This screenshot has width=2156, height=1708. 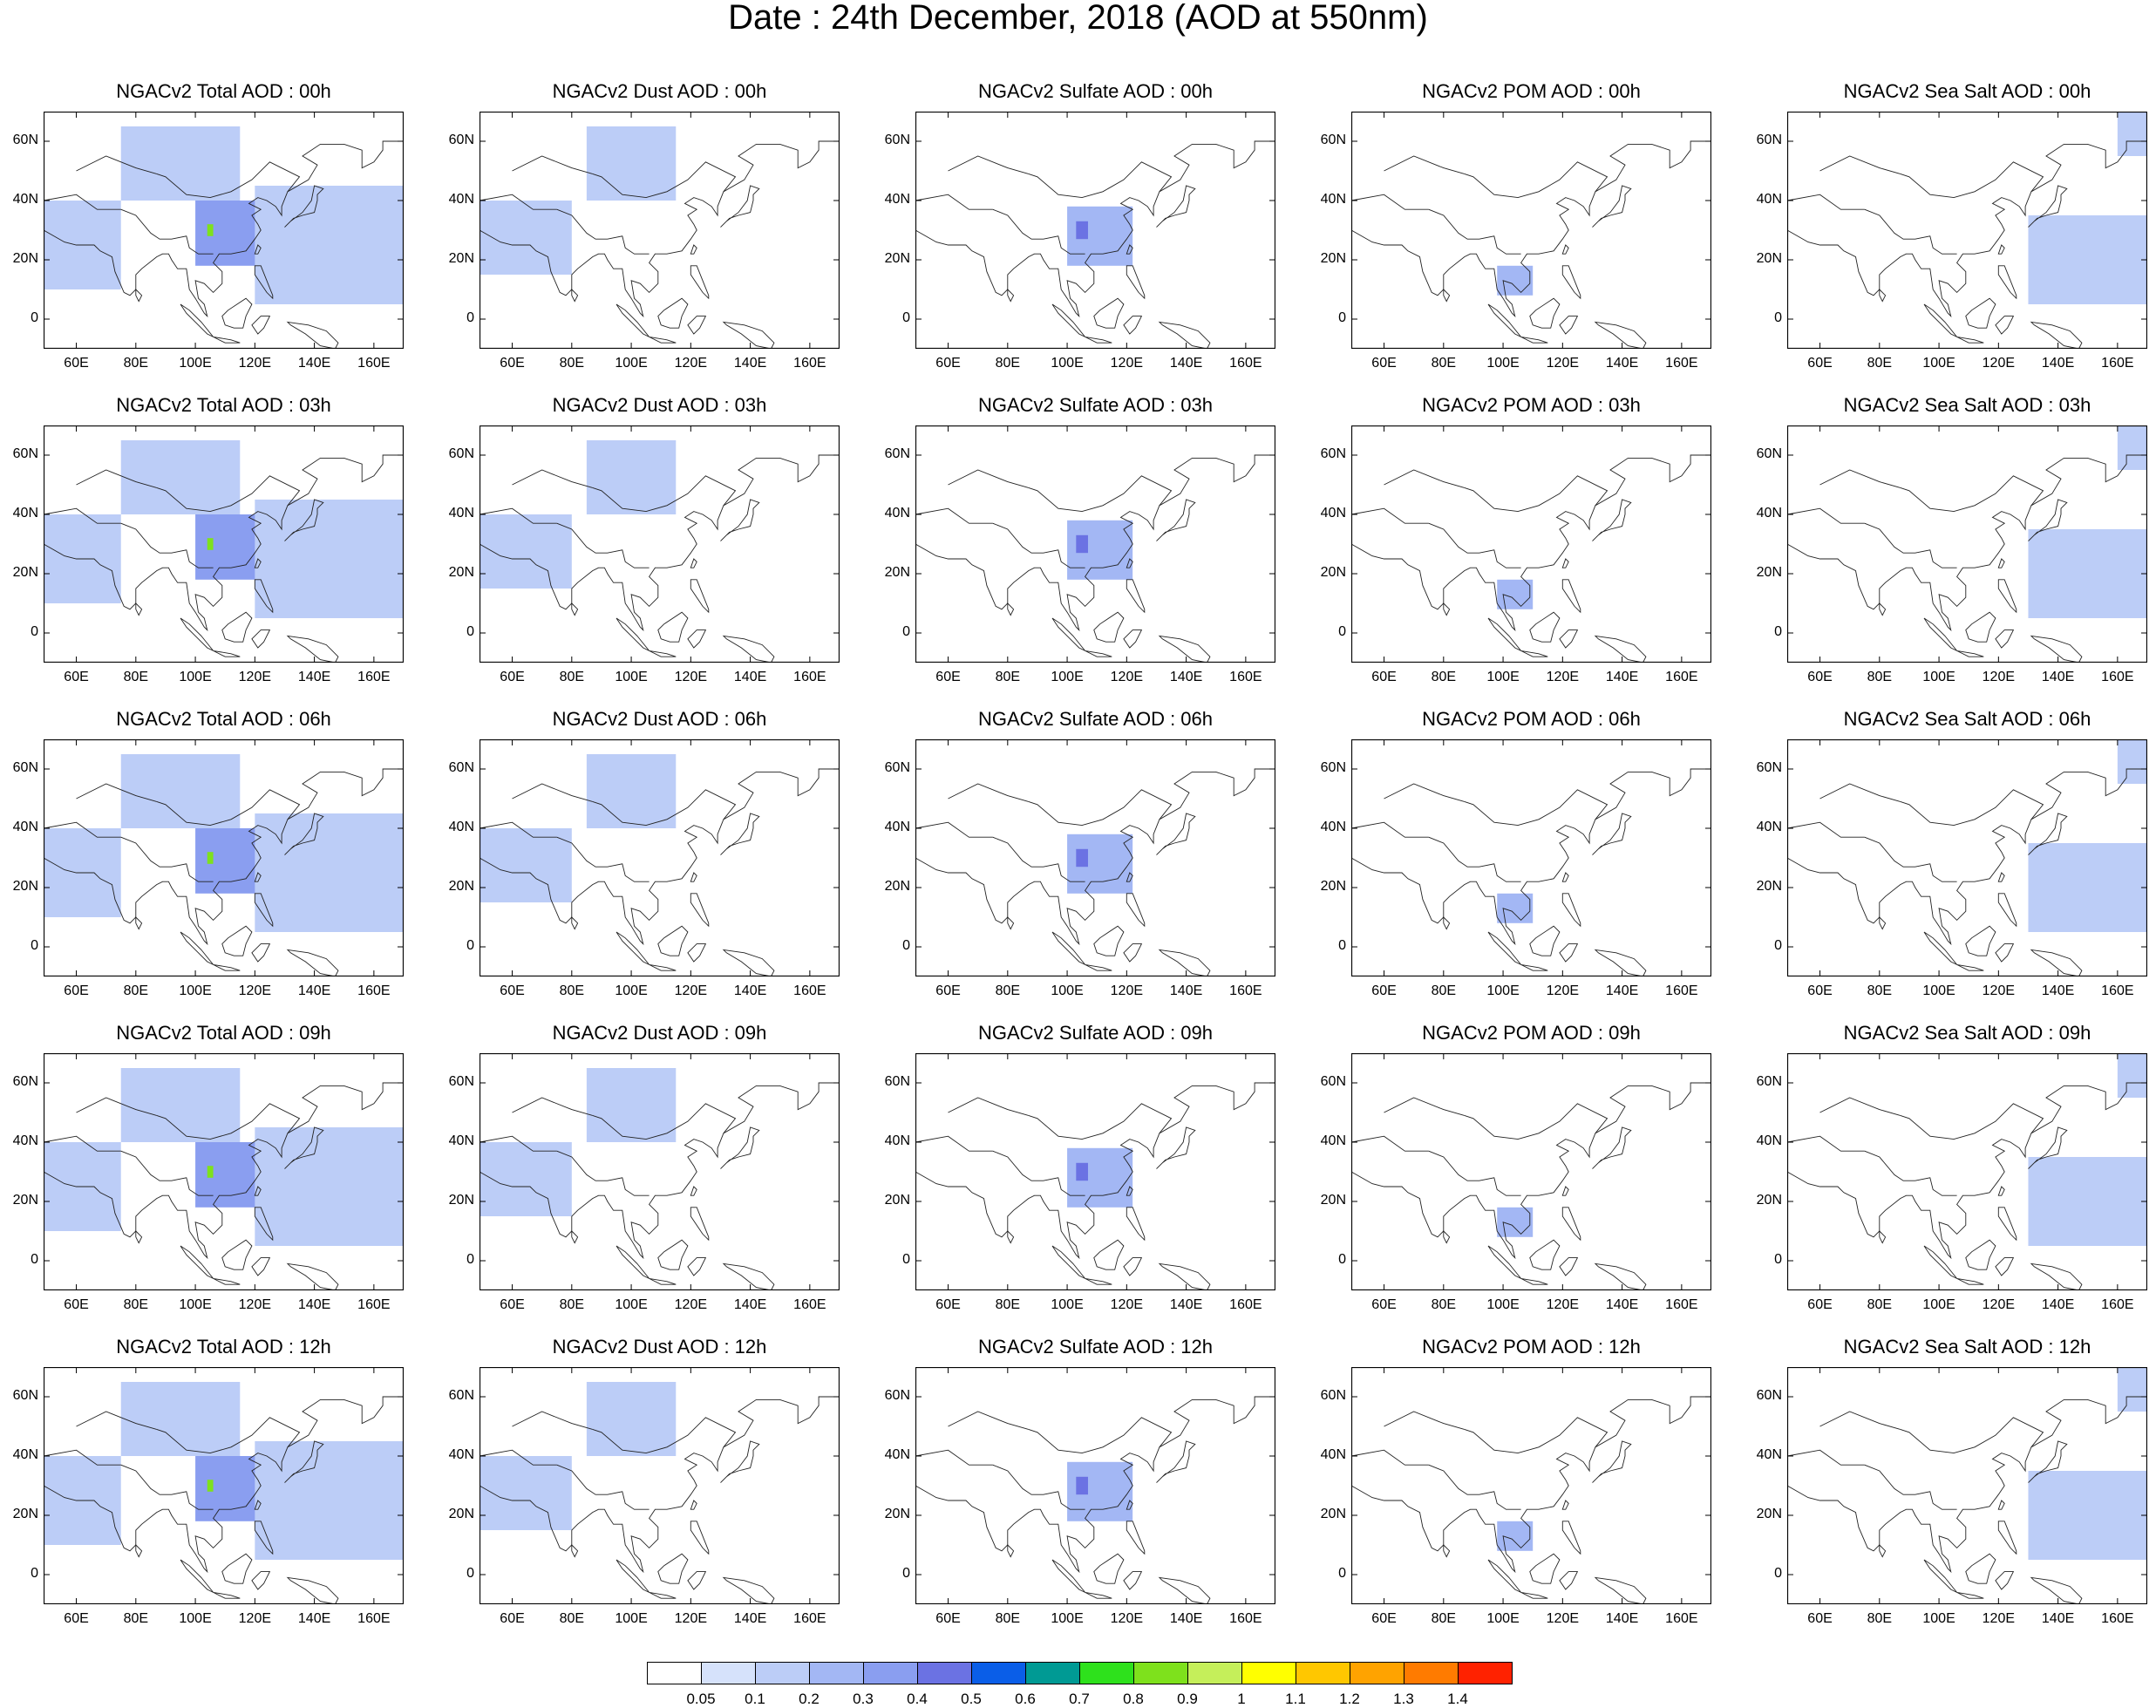 What do you see at coordinates (659, 91) in the screenshot?
I see `panel-title: NGACv2 Dust AOD : 00h` at bounding box center [659, 91].